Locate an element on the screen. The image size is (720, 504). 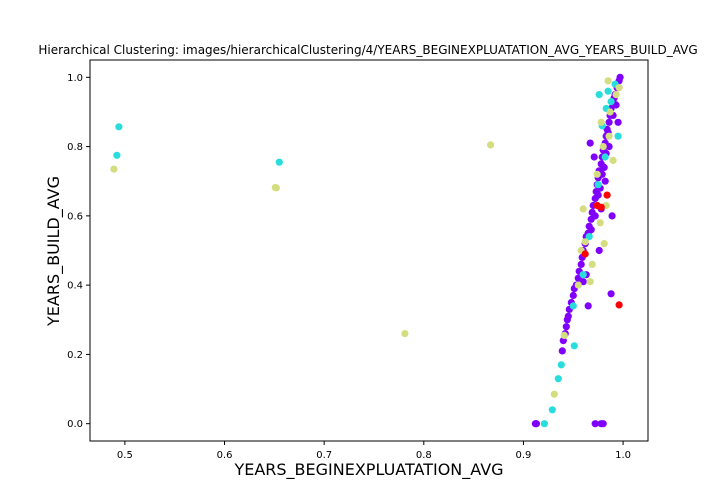
y-tick-label: 0.8 is located at coordinates (75, 147).